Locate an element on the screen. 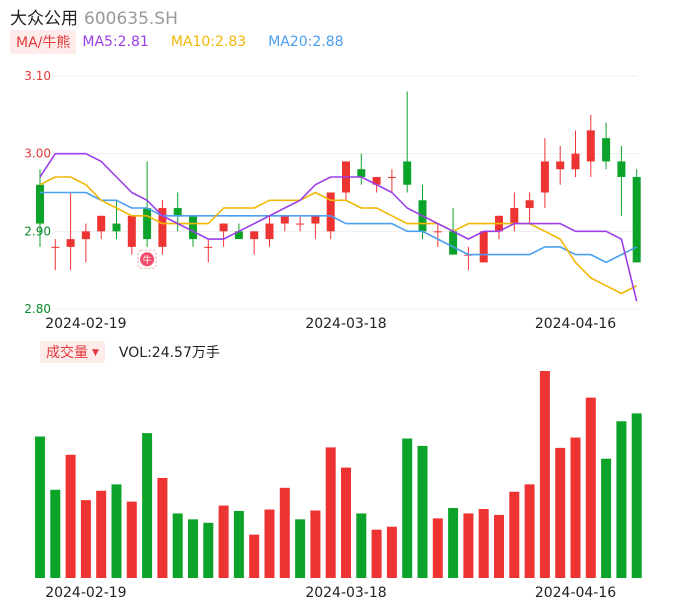 This screenshot has height=606, width=686. bull-marker-frame is located at coordinates (147, 259).